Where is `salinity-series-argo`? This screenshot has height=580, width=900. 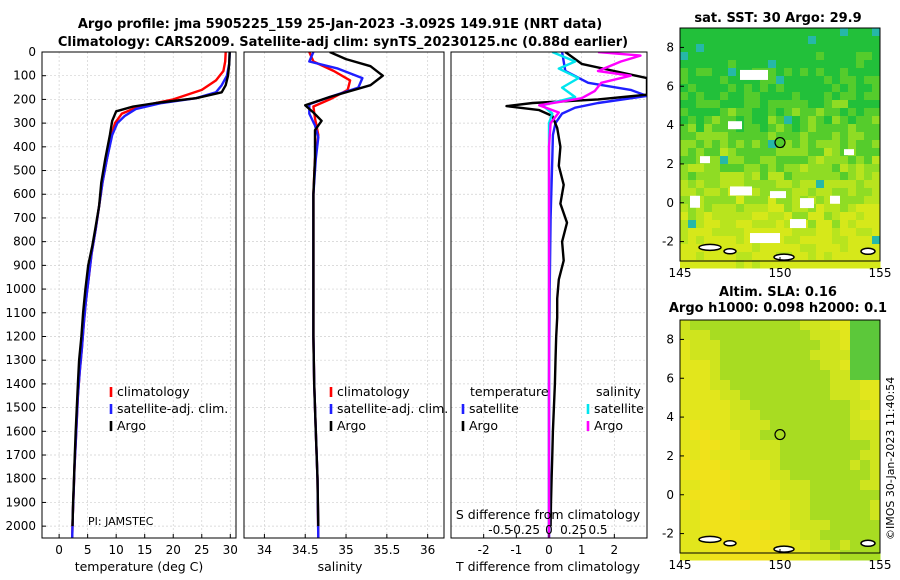 salinity-series-argo is located at coordinates (344, 289).